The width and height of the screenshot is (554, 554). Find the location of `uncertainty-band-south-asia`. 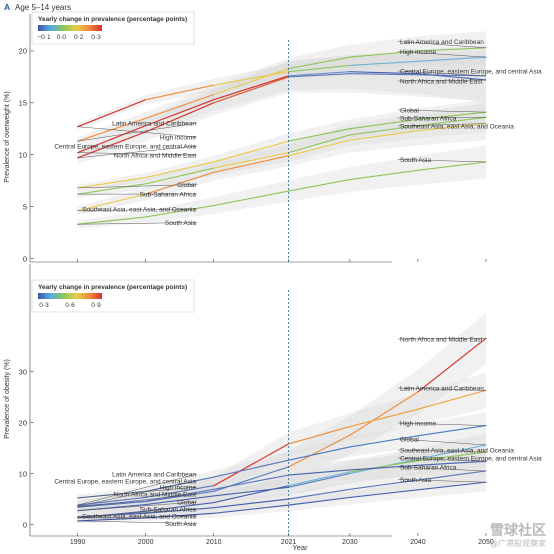

uncertainty-band-south-asia is located at coordinates (281, 187).